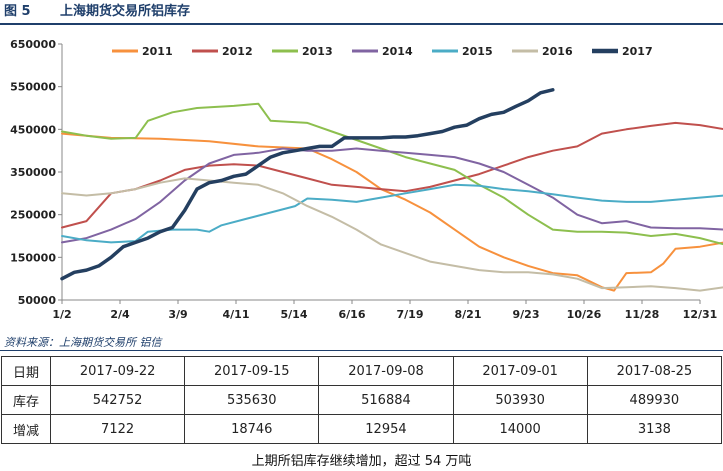 This screenshot has width=723, height=471. I want to click on x-tick-label: 6/16, so click(352, 314).